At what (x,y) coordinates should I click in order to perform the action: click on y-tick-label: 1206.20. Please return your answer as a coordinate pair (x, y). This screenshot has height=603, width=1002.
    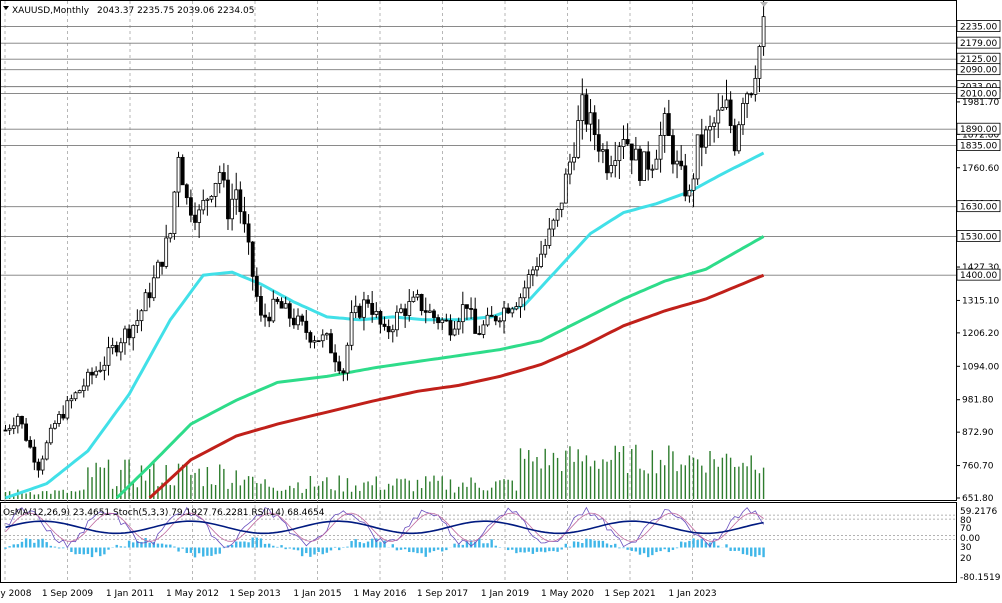
    Looking at the image, I should click on (980, 334).